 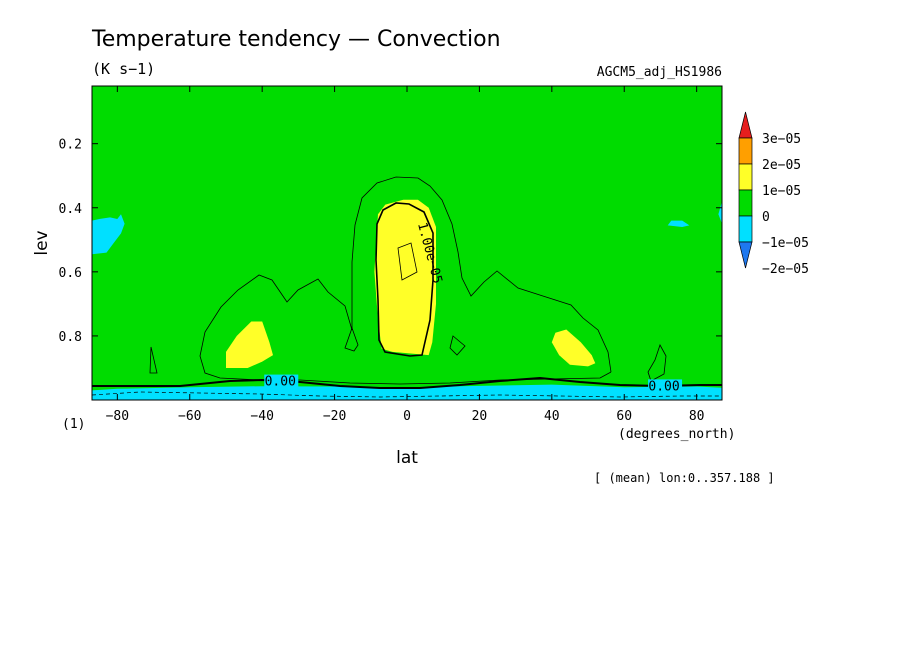 What do you see at coordinates (745, 125) in the screenshot?
I see `colorbar-top-arrow` at bounding box center [745, 125].